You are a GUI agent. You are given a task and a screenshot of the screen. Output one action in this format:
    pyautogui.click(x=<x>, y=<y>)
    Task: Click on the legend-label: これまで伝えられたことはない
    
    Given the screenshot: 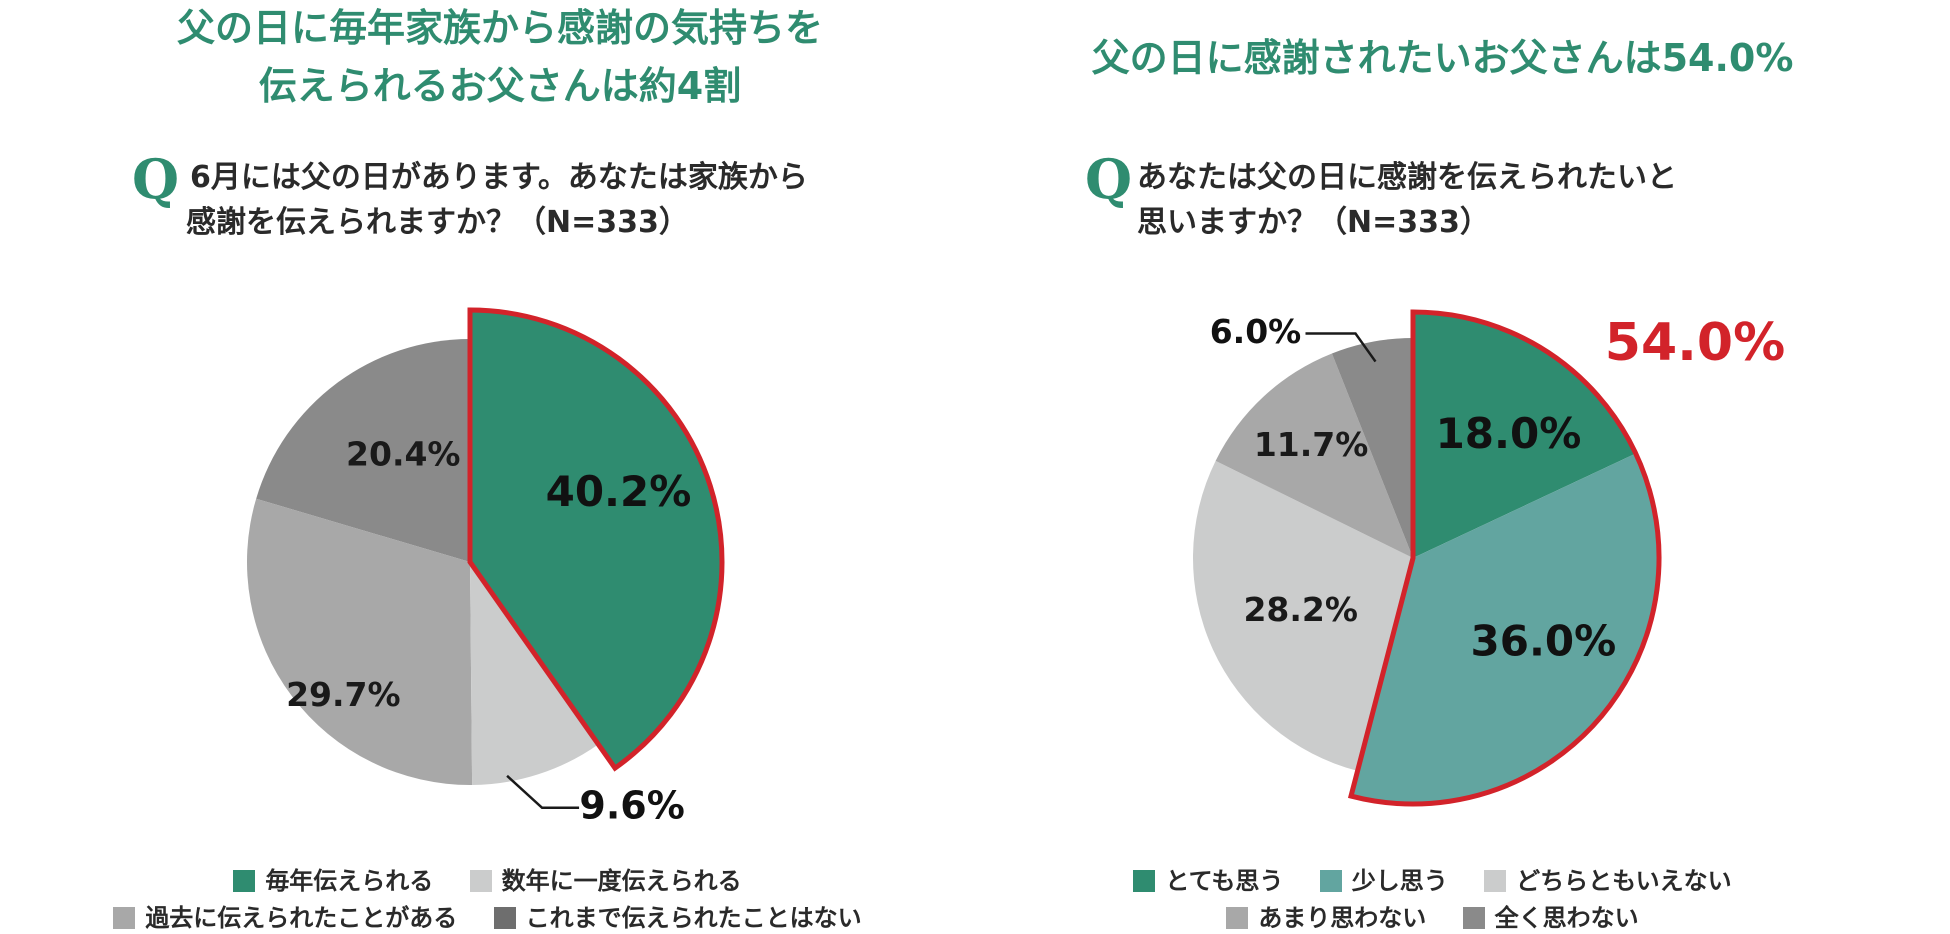 What is the action you would take?
    pyautogui.click(x=693, y=918)
    